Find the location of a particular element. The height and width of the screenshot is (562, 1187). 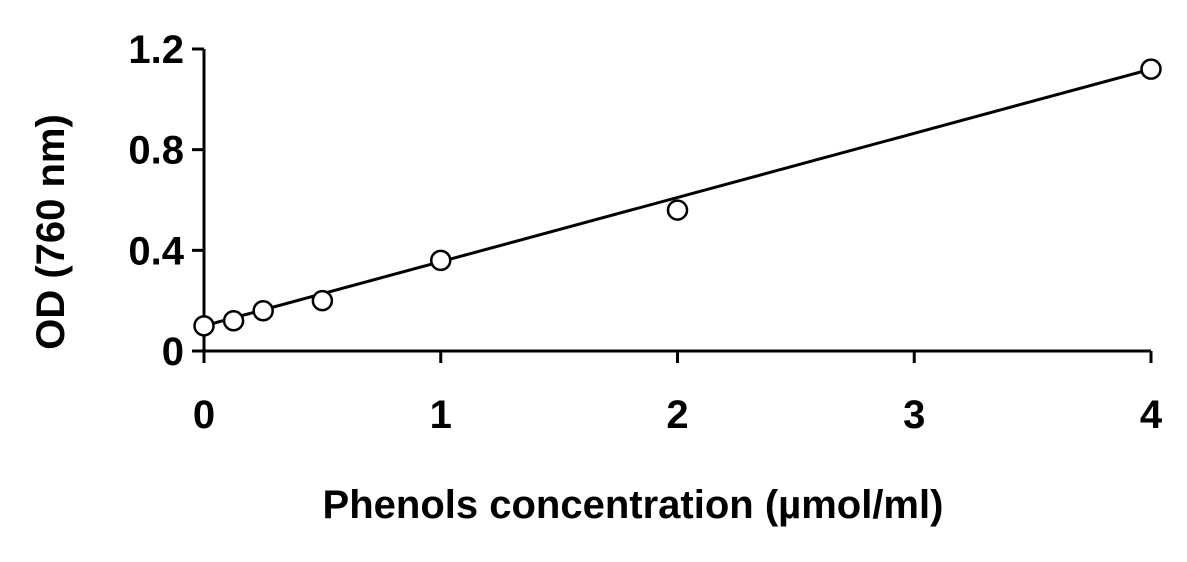

x-tick-label: 0 is located at coordinates (204, 415).